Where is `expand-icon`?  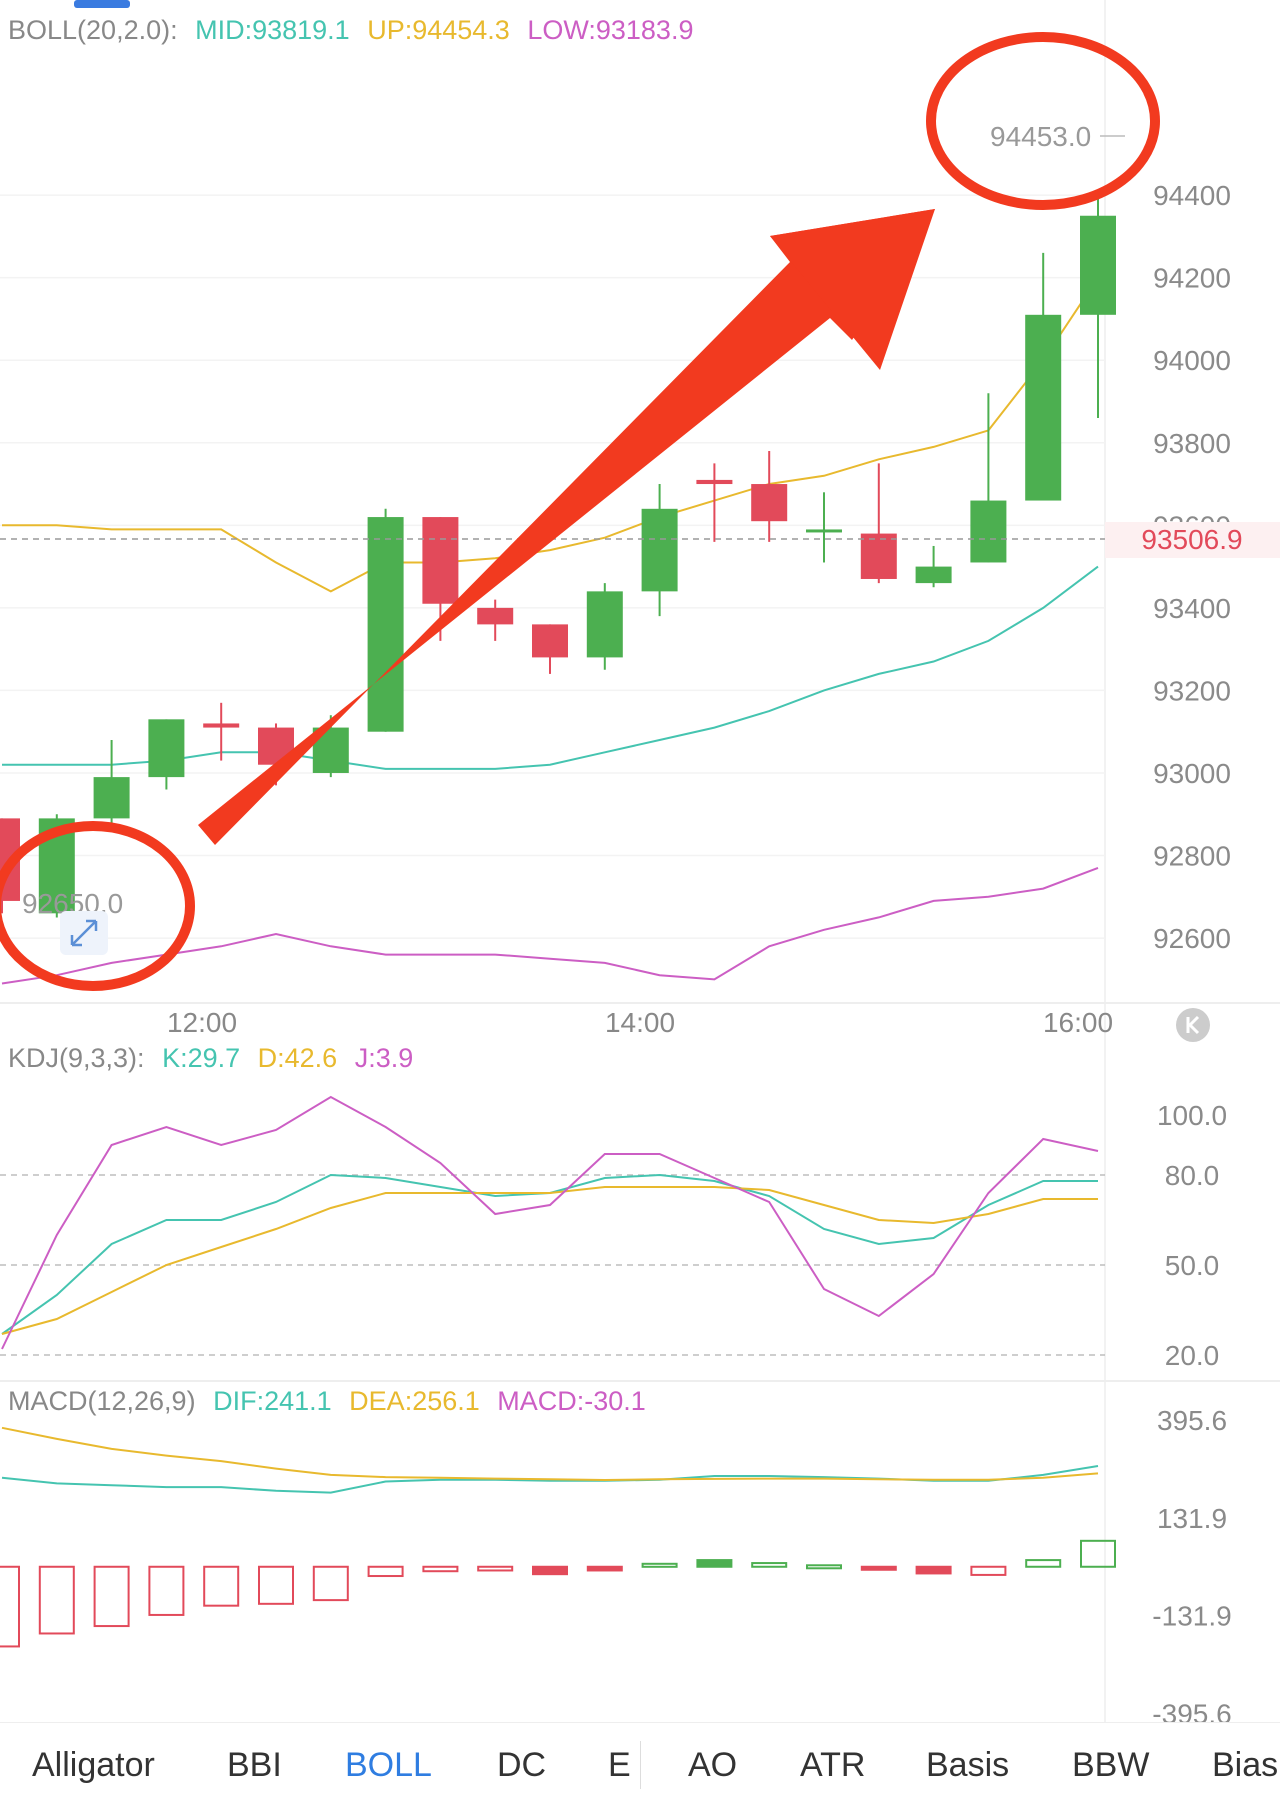 expand-icon is located at coordinates (84, 933).